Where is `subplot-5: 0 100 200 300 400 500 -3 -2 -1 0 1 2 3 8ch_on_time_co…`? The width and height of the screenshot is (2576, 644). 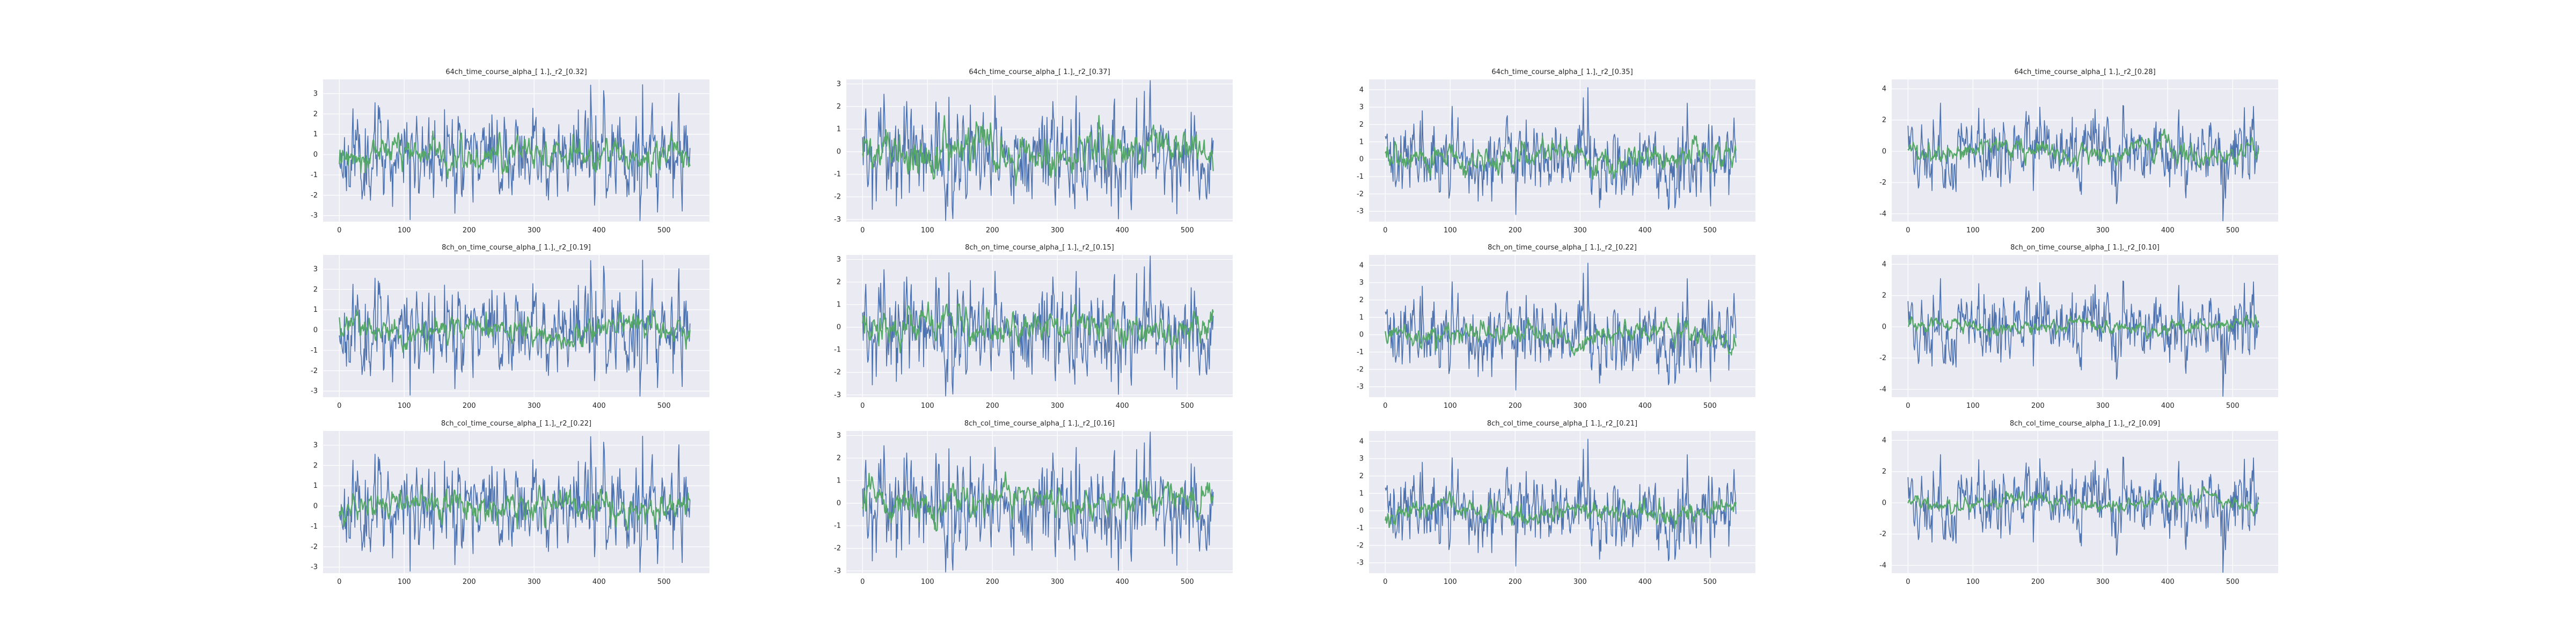
subplot-5: 0 100 200 300 400 500 -3 -2 -1 0 1 2 3 8ch_on_time_co… is located at coordinates (510, 327).